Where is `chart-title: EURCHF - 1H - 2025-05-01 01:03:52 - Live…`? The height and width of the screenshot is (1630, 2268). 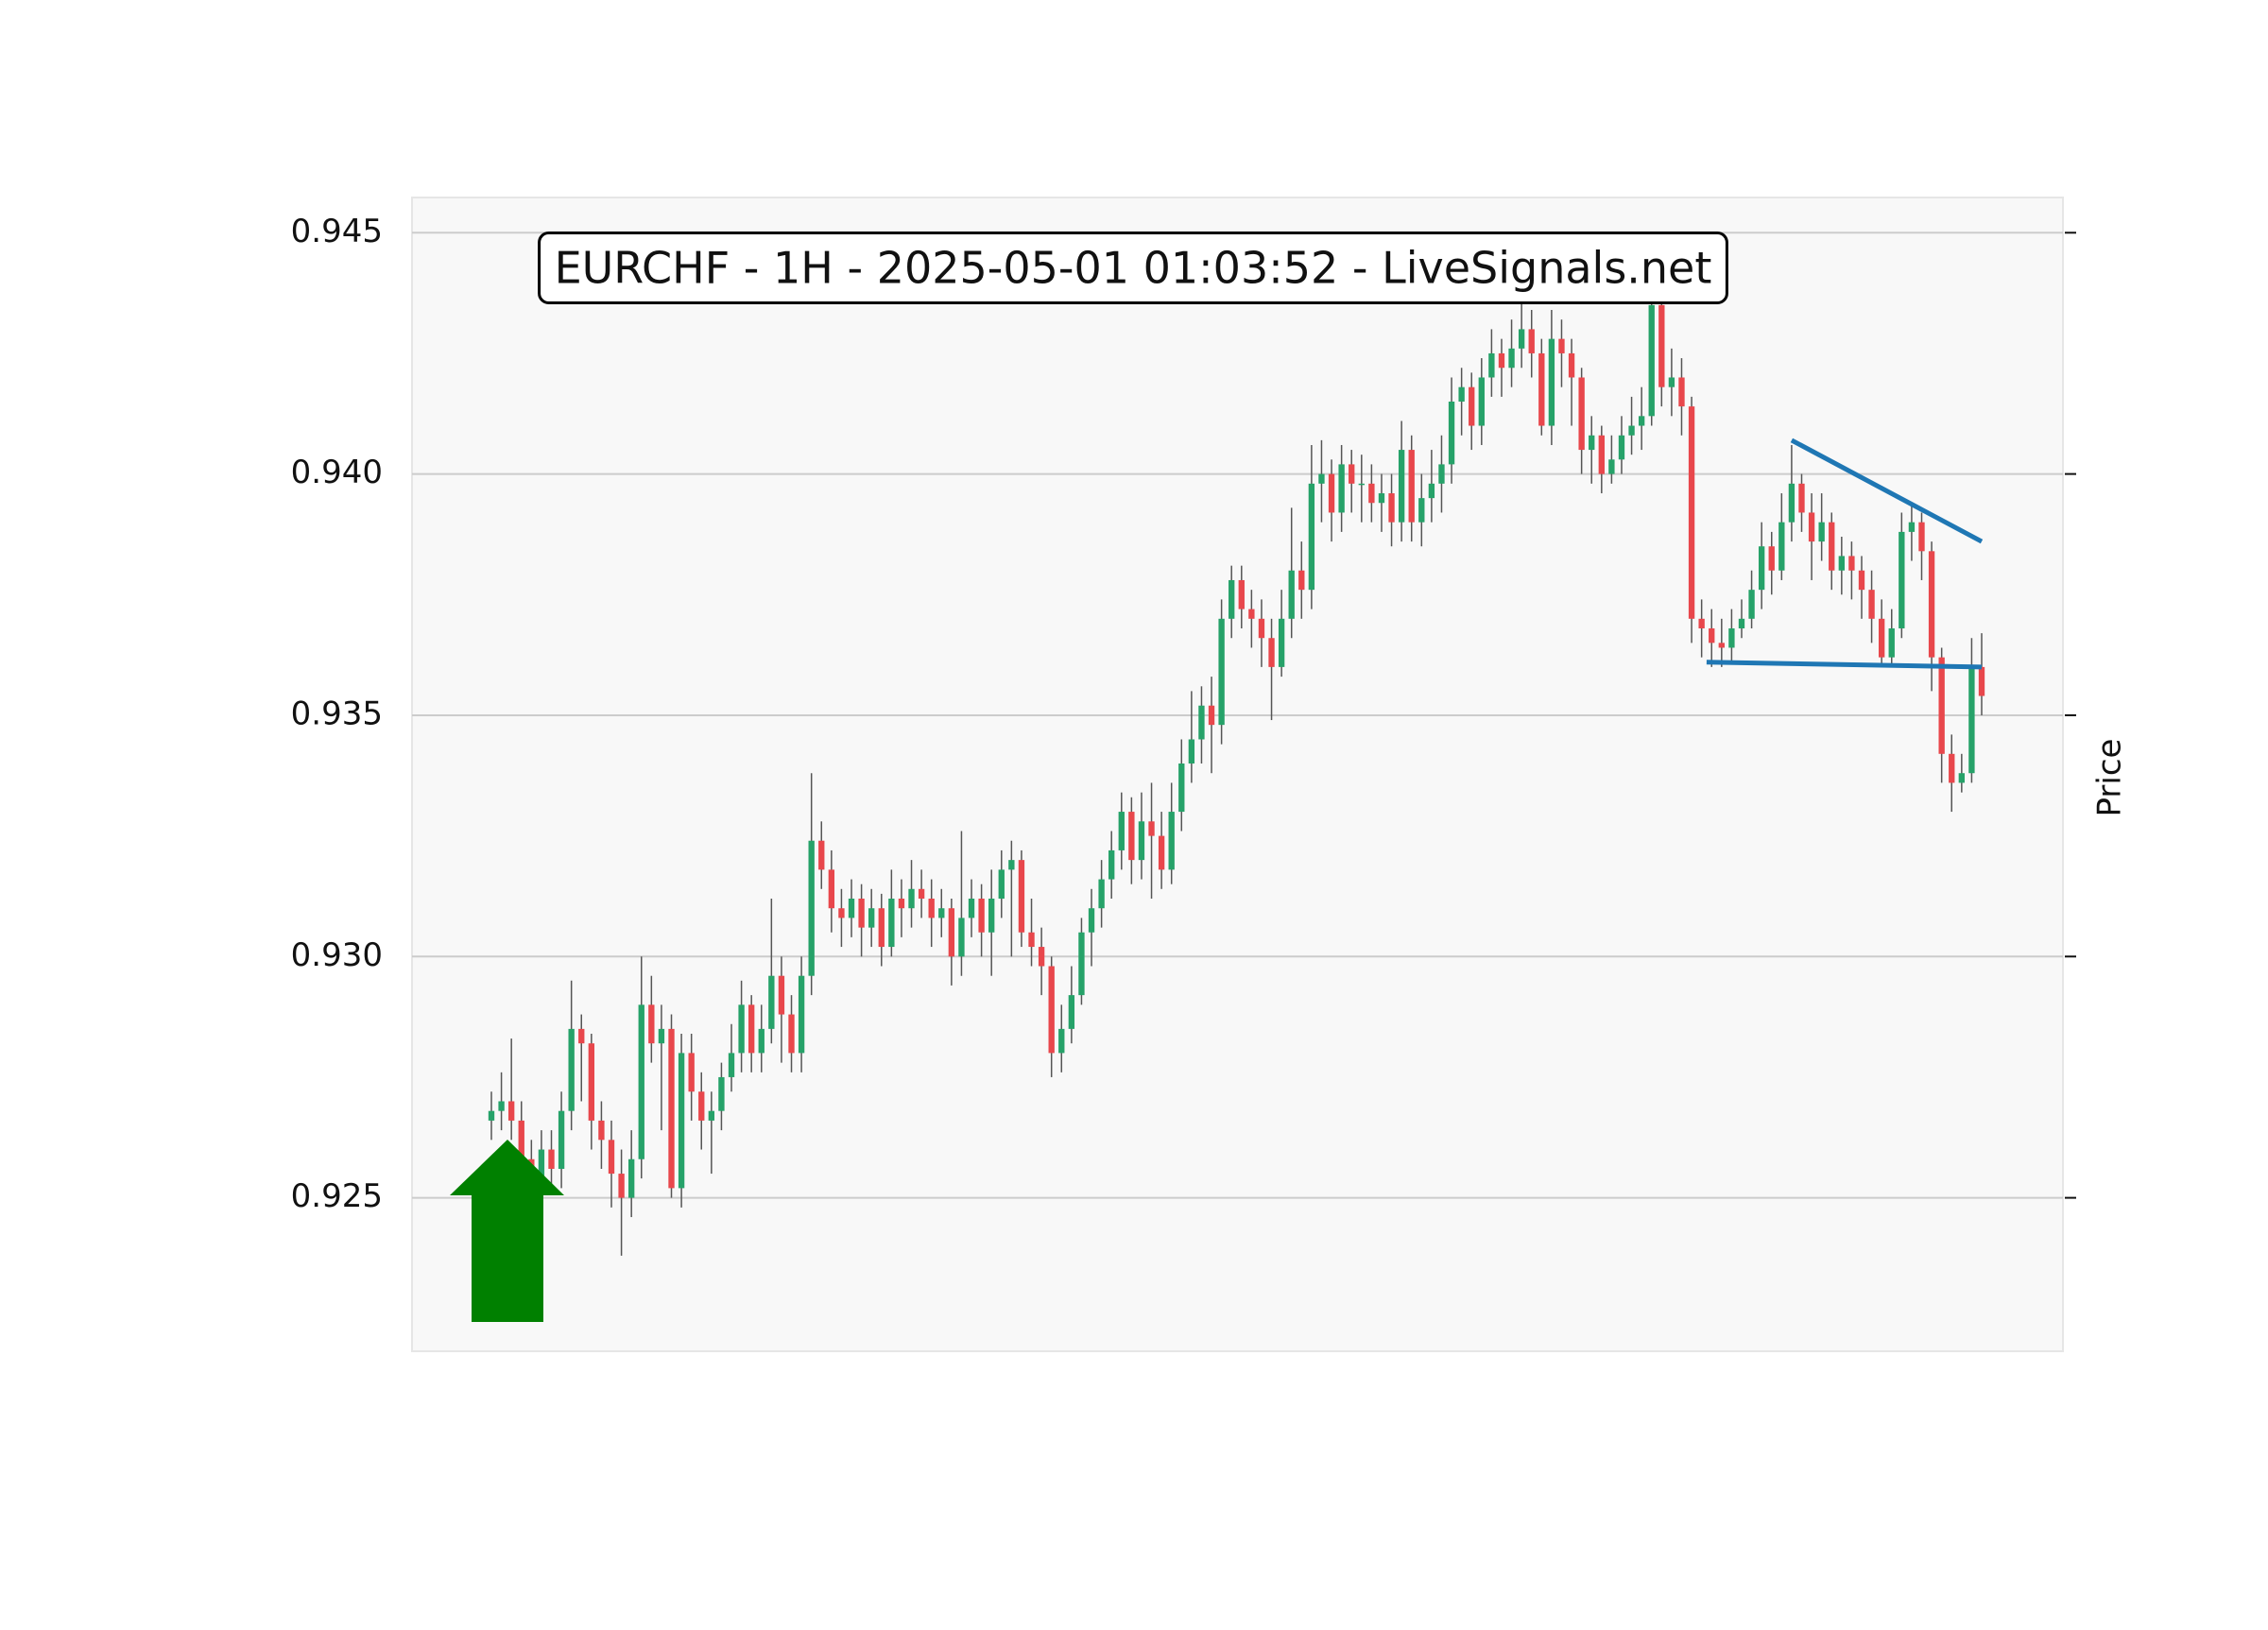
chart-title: EURCHF - 1H - 2025-05-01 01:03:52 - Live… is located at coordinates (1133, 269).